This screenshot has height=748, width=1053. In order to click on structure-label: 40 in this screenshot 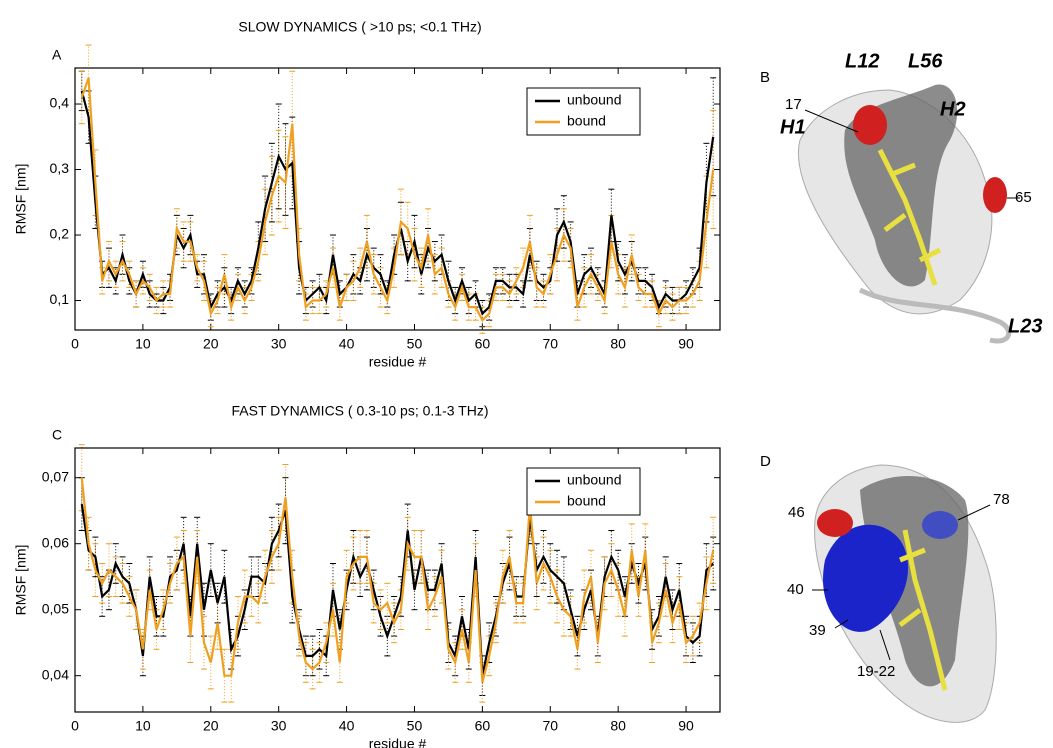, I will do `click(795, 589)`.